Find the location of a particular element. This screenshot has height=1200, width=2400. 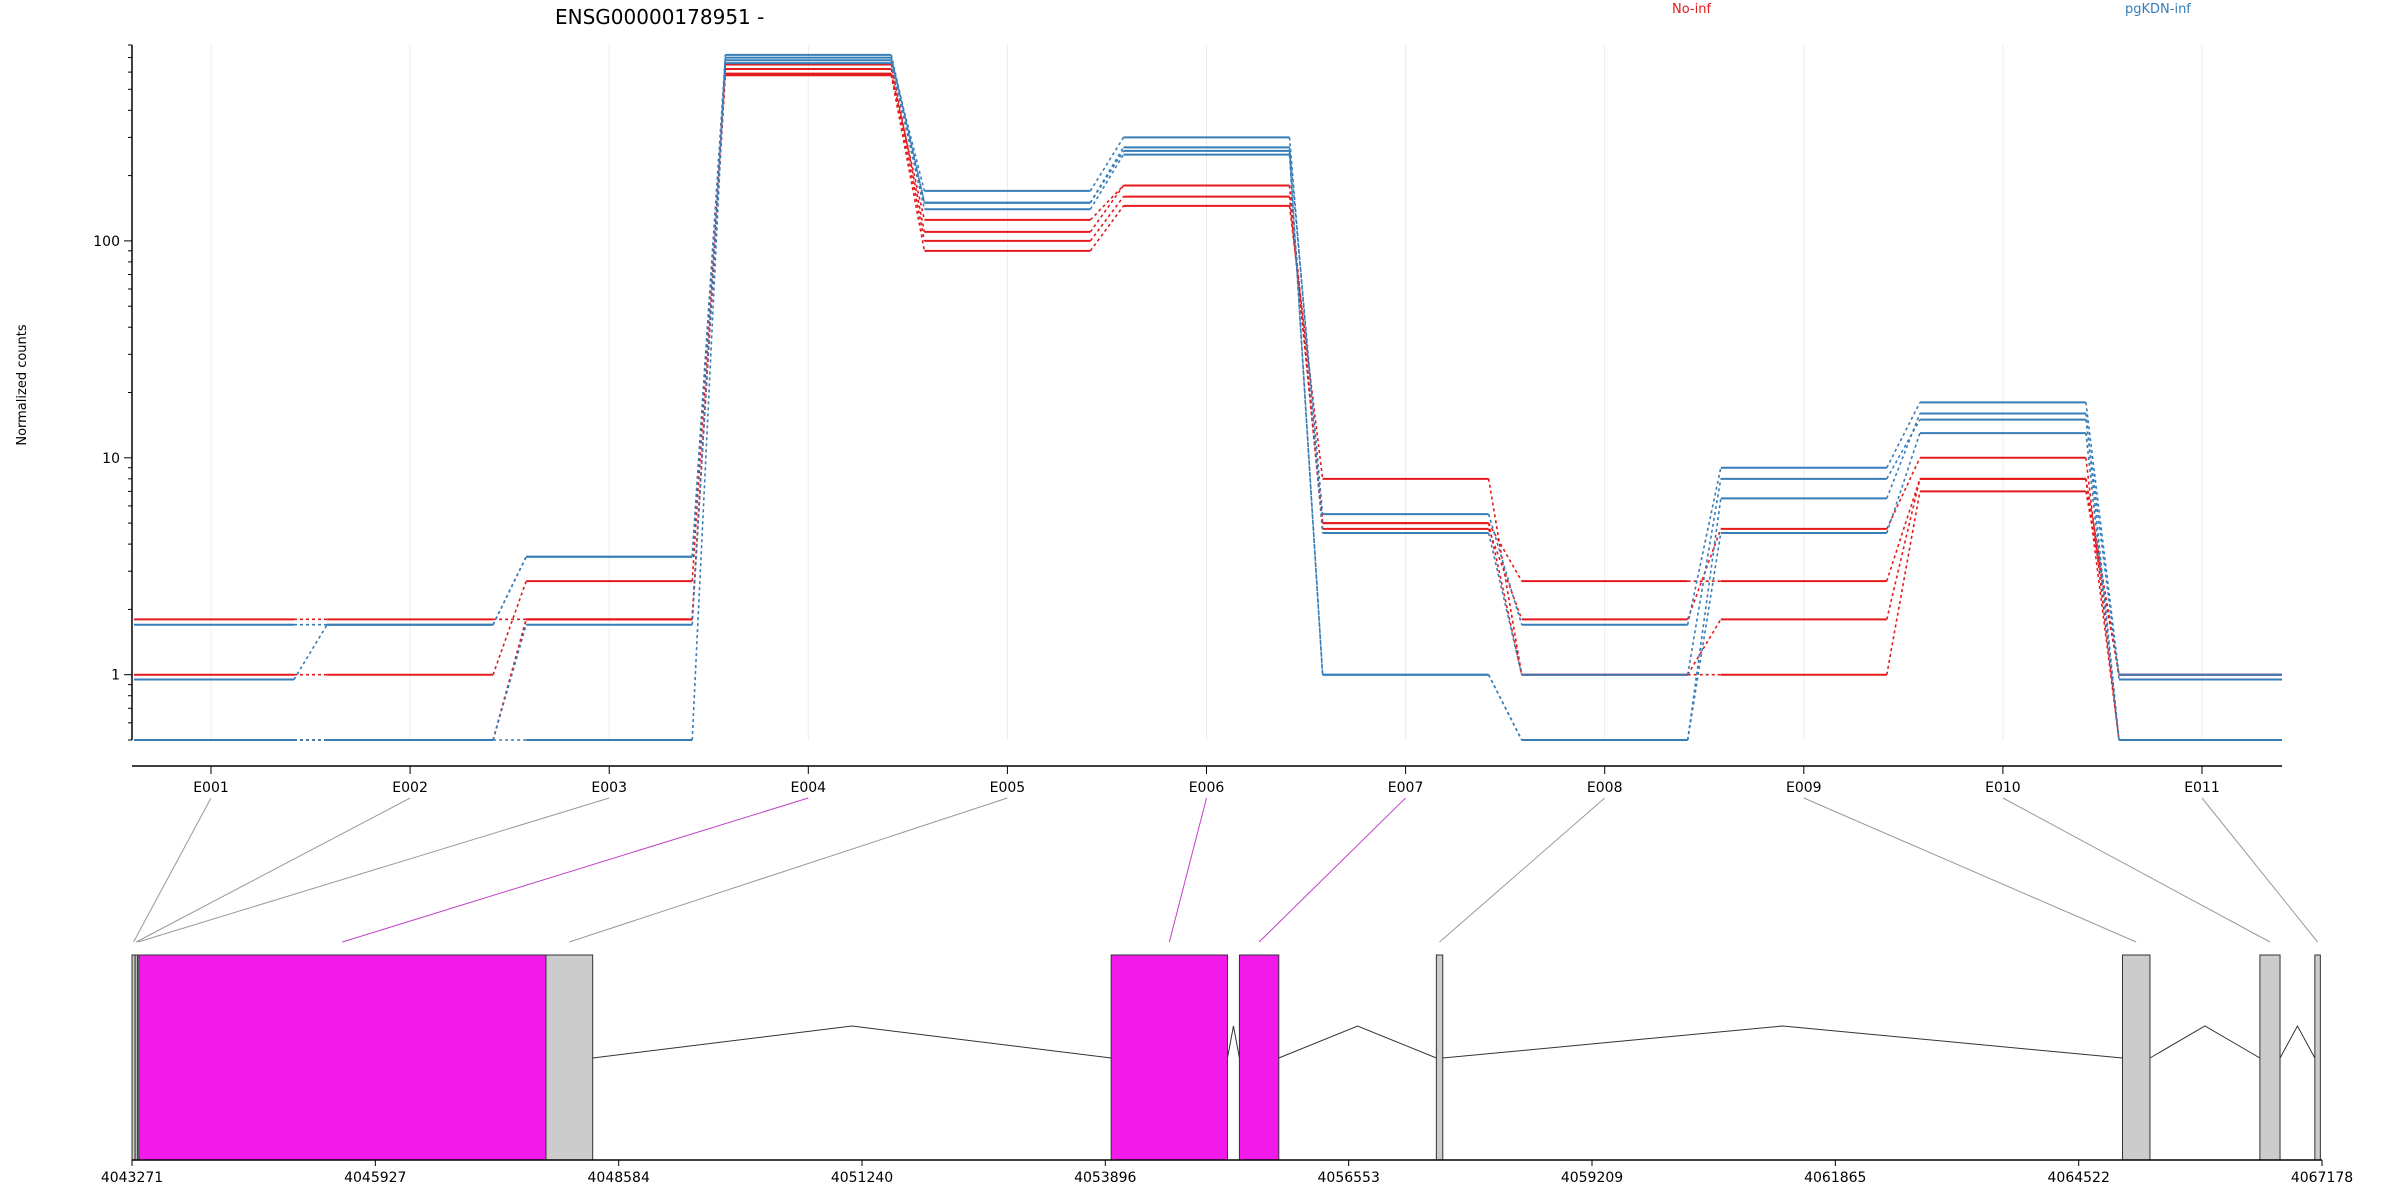

coord-tick-label: 4056553 is located at coordinates (1349, 1178).